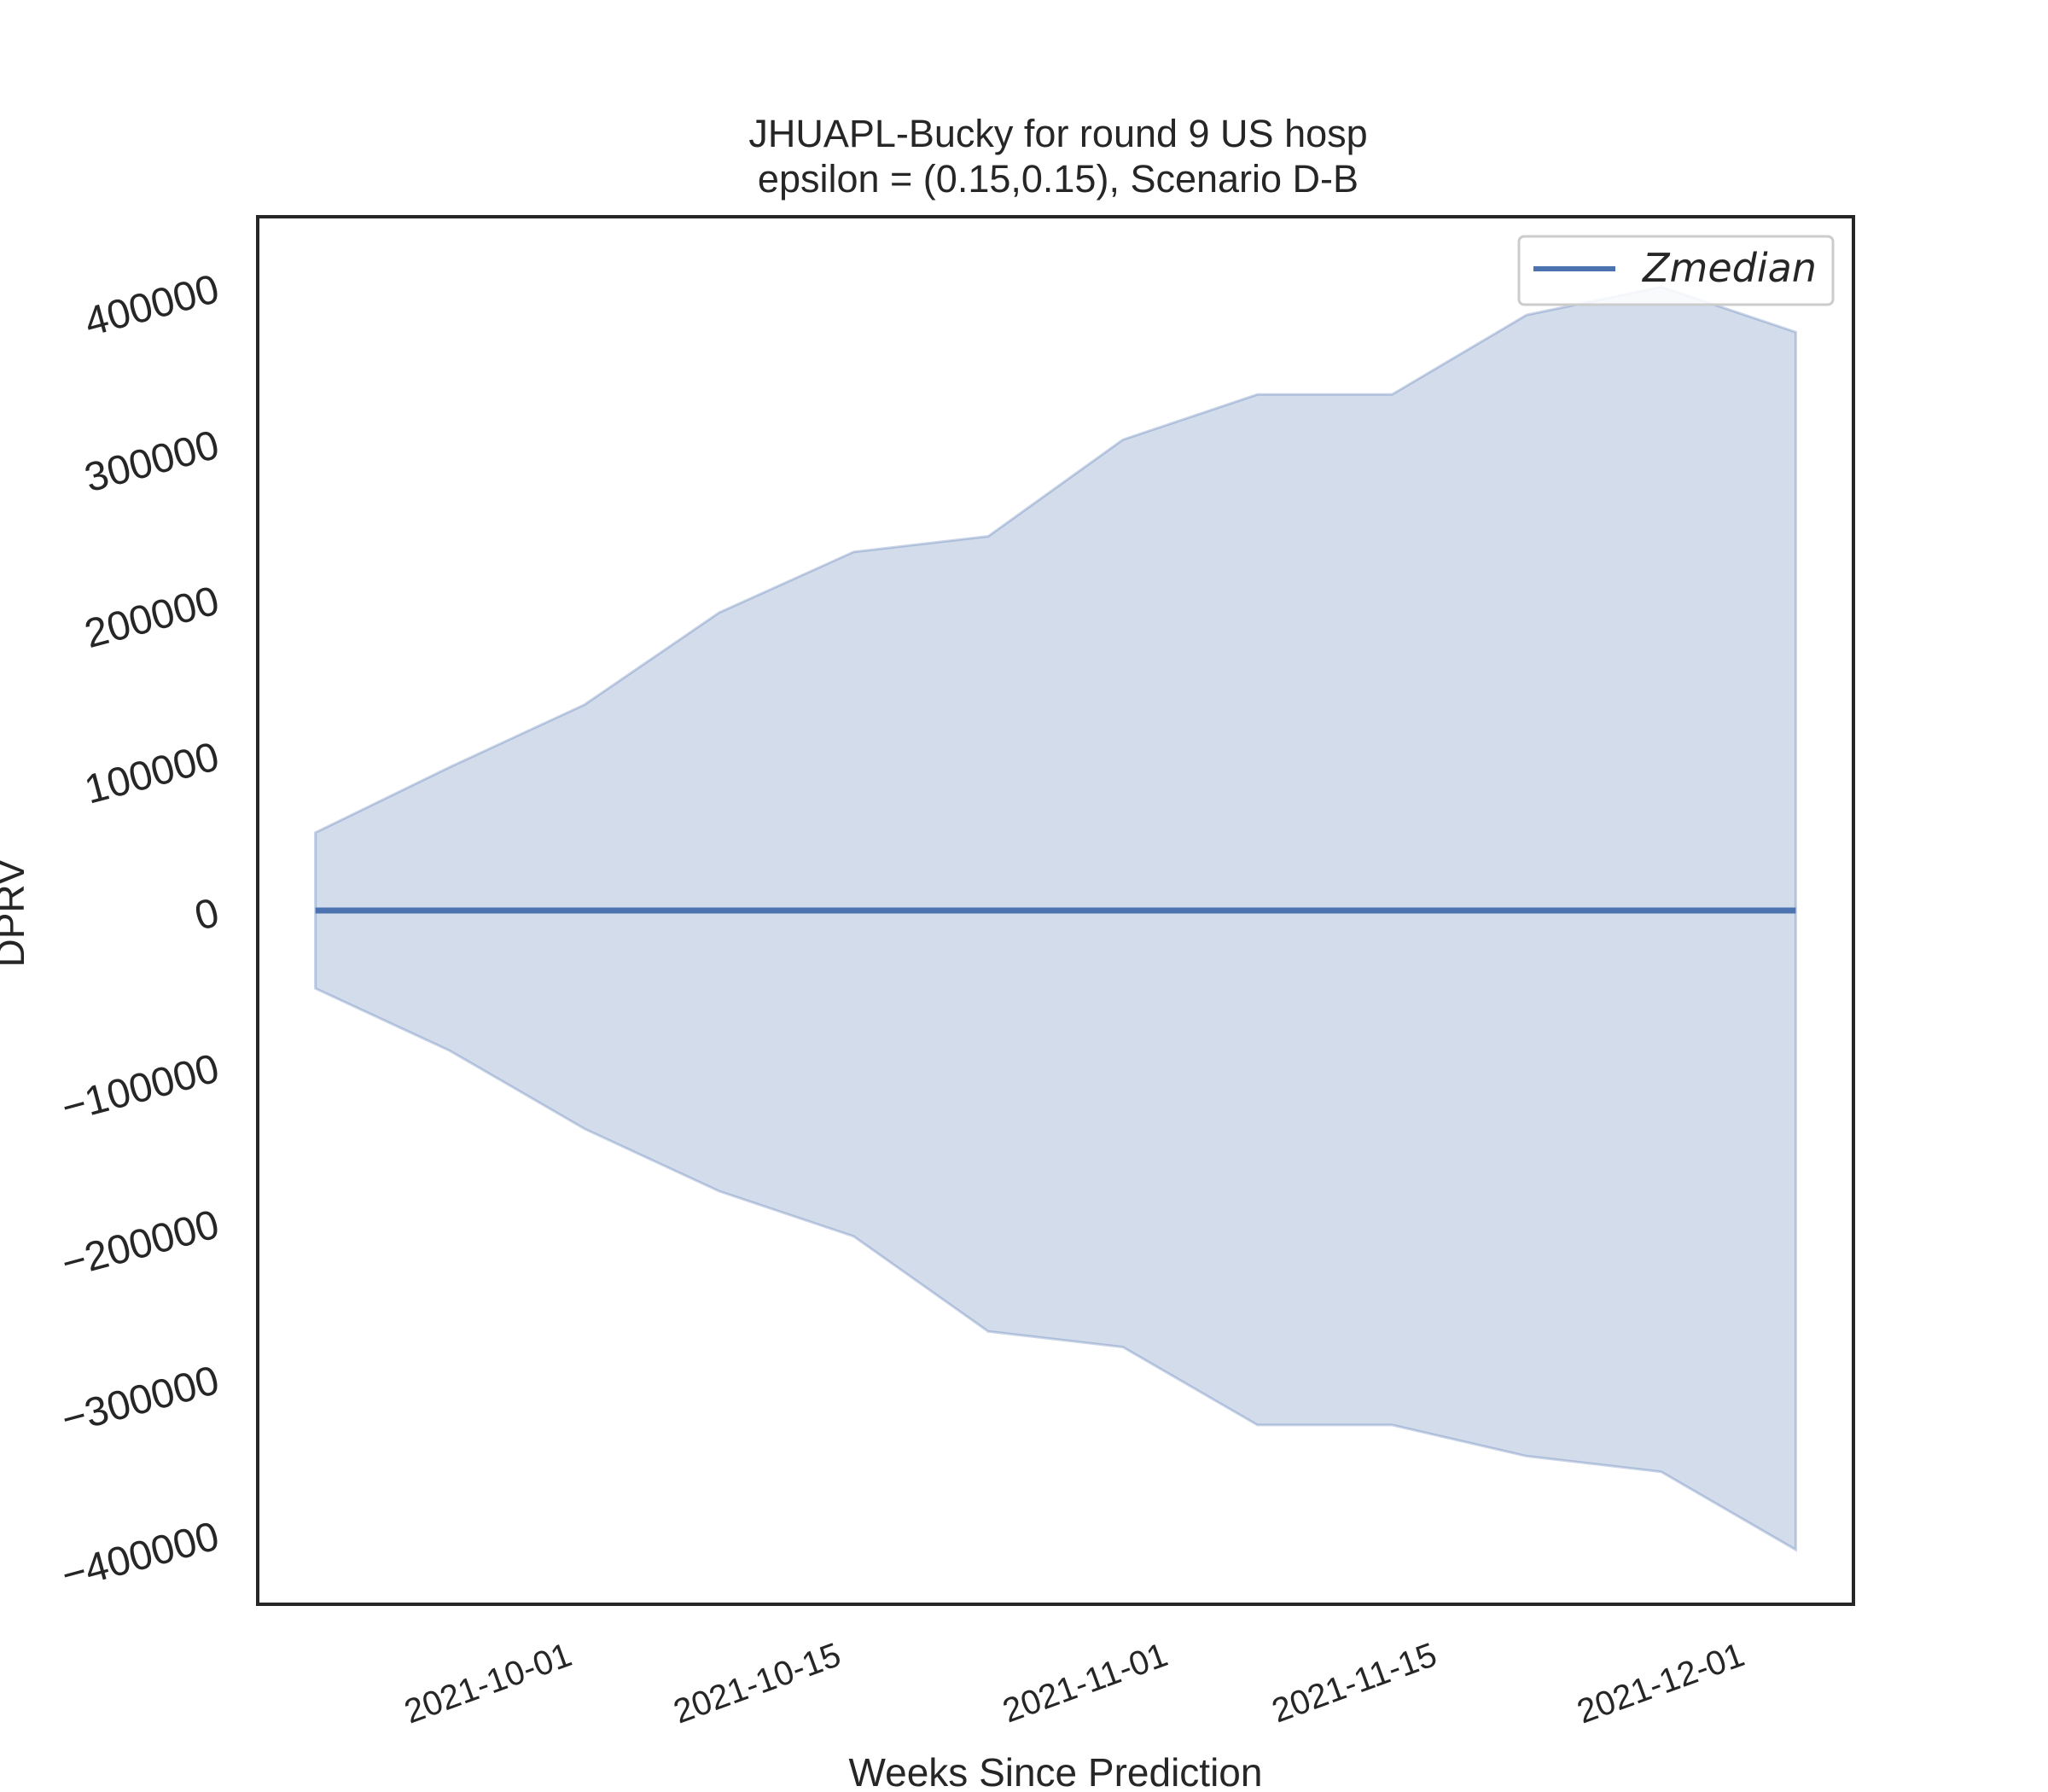  What do you see at coordinates (152, 773) in the screenshot?
I see `y-tick-label: 100000` at bounding box center [152, 773].